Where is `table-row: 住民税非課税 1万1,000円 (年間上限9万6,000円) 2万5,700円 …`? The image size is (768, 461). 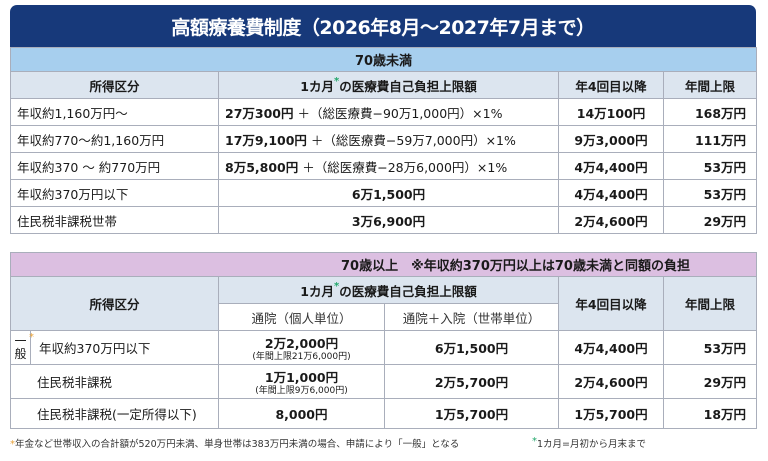 table-row: 住民税非課税 1万1,000円 (年間上限9万6,000円) 2万5,700円 … is located at coordinates (384, 381).